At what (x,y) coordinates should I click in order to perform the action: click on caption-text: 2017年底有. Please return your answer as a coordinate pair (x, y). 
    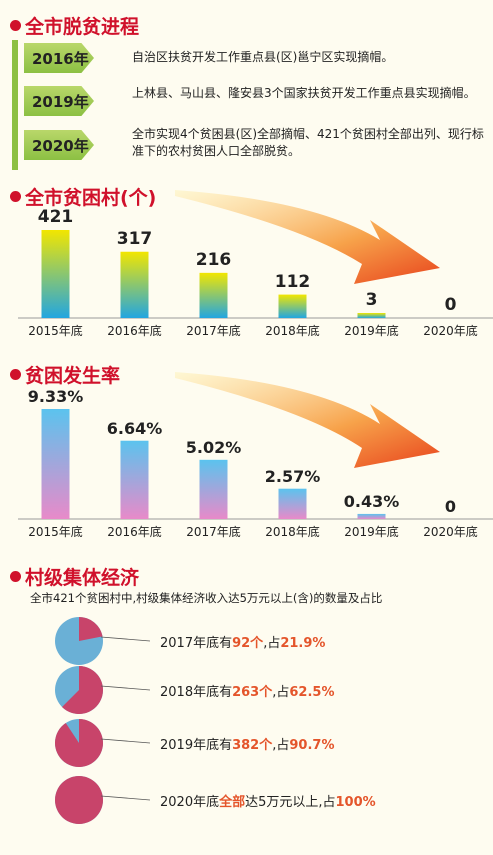
    Looking at the image, I should click on (196, 643).